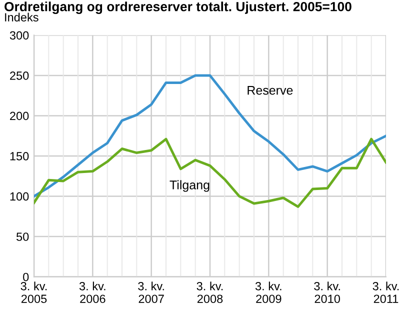 This screenshot has height=320, width=400. Describe the element at coordinates (22, 236) in the screenshot. I see `y-tick-label: 50` at that location.